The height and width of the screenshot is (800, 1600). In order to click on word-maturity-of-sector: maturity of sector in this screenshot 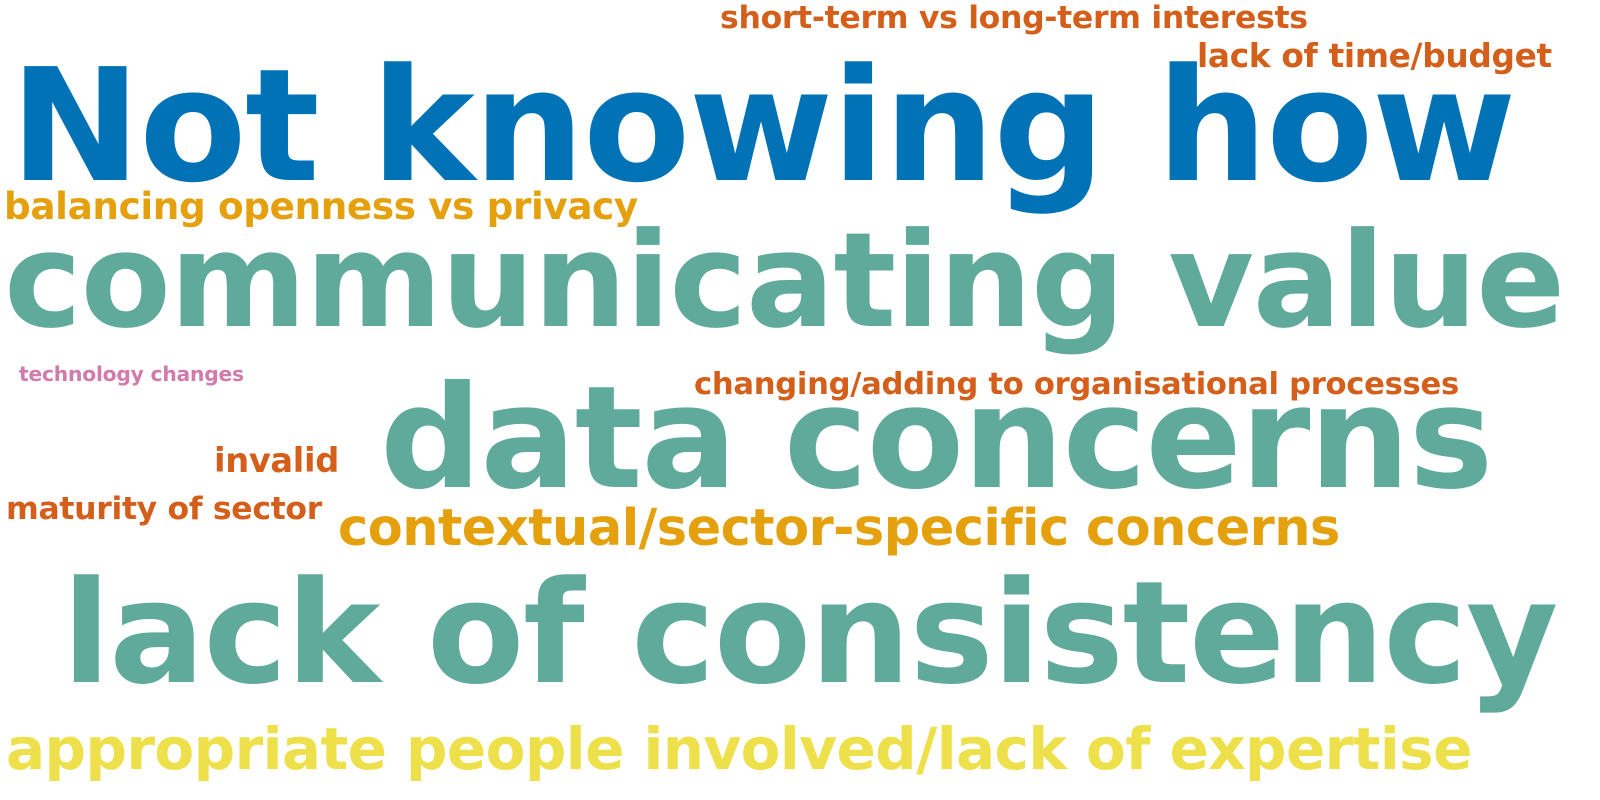, I will do `click(164, 509)`.